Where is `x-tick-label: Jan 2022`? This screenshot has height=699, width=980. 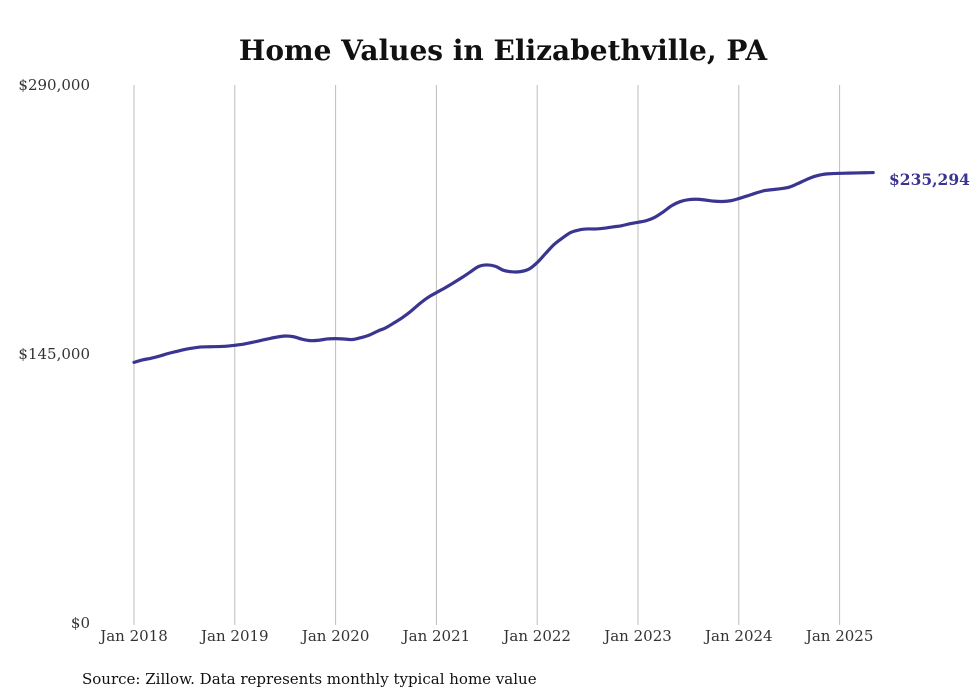
x-tick-label: Jan 2022 is located at coordinates (536, 636).